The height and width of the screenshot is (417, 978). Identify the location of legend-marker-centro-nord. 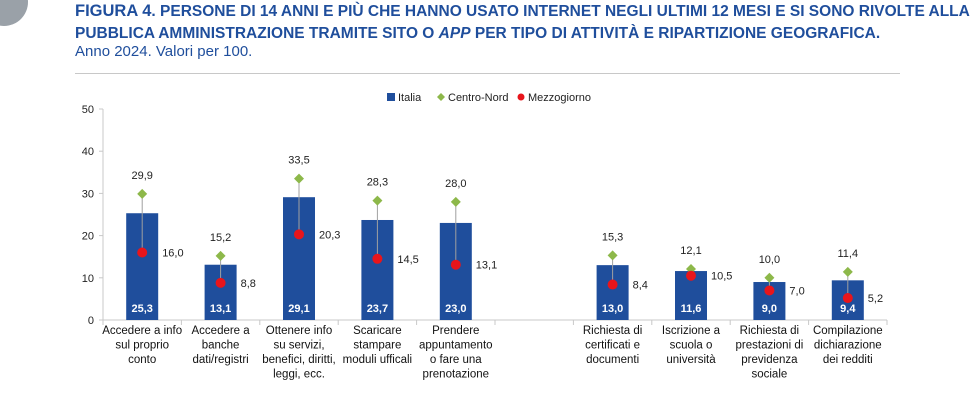
(441, 97).